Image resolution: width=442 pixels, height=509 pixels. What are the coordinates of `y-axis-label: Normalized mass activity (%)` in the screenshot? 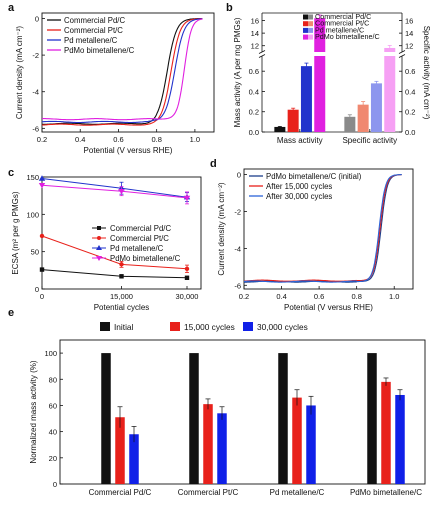 It's located at (33, 411).